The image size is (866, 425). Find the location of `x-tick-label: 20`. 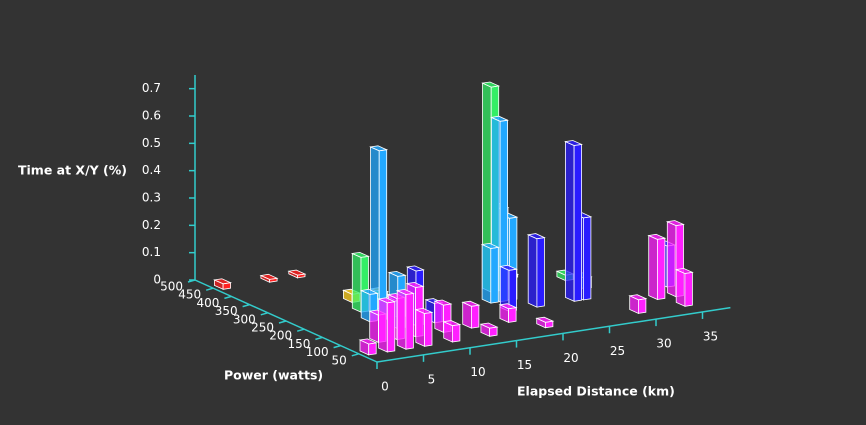

x-tick-label: 20 is located at coordinates (570, 358).